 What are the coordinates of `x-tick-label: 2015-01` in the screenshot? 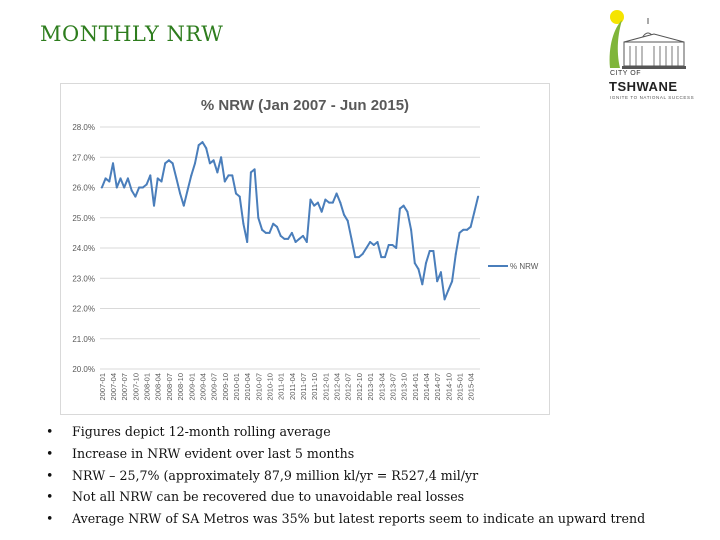 It's located at (460, 387).